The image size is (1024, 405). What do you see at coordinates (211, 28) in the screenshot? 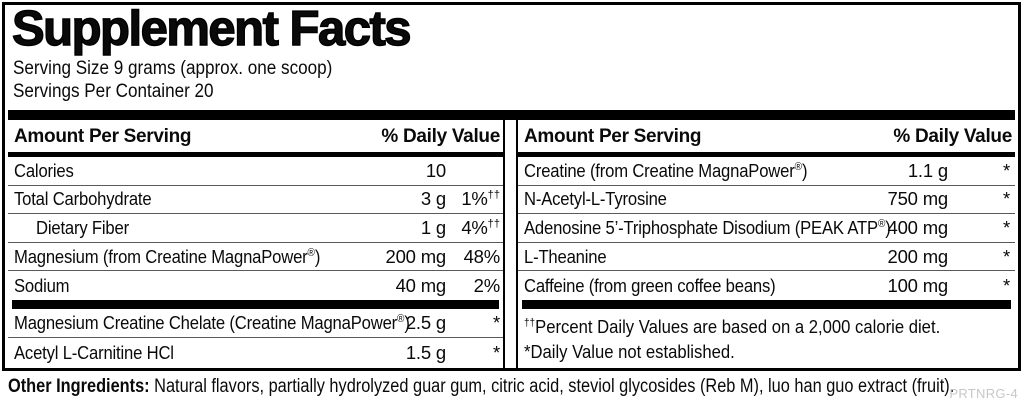
I see `supplement-facts-title: Supplement Facts` at bounding box center [211, 28].